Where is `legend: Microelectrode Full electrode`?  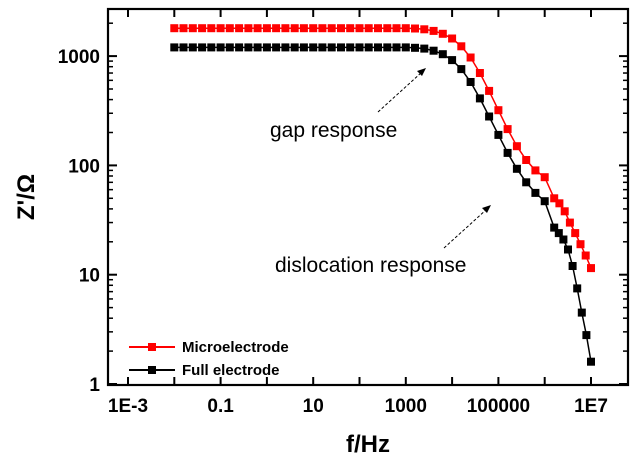 legend: Microelectrode Full electrode is located at coordinates (209, 359).